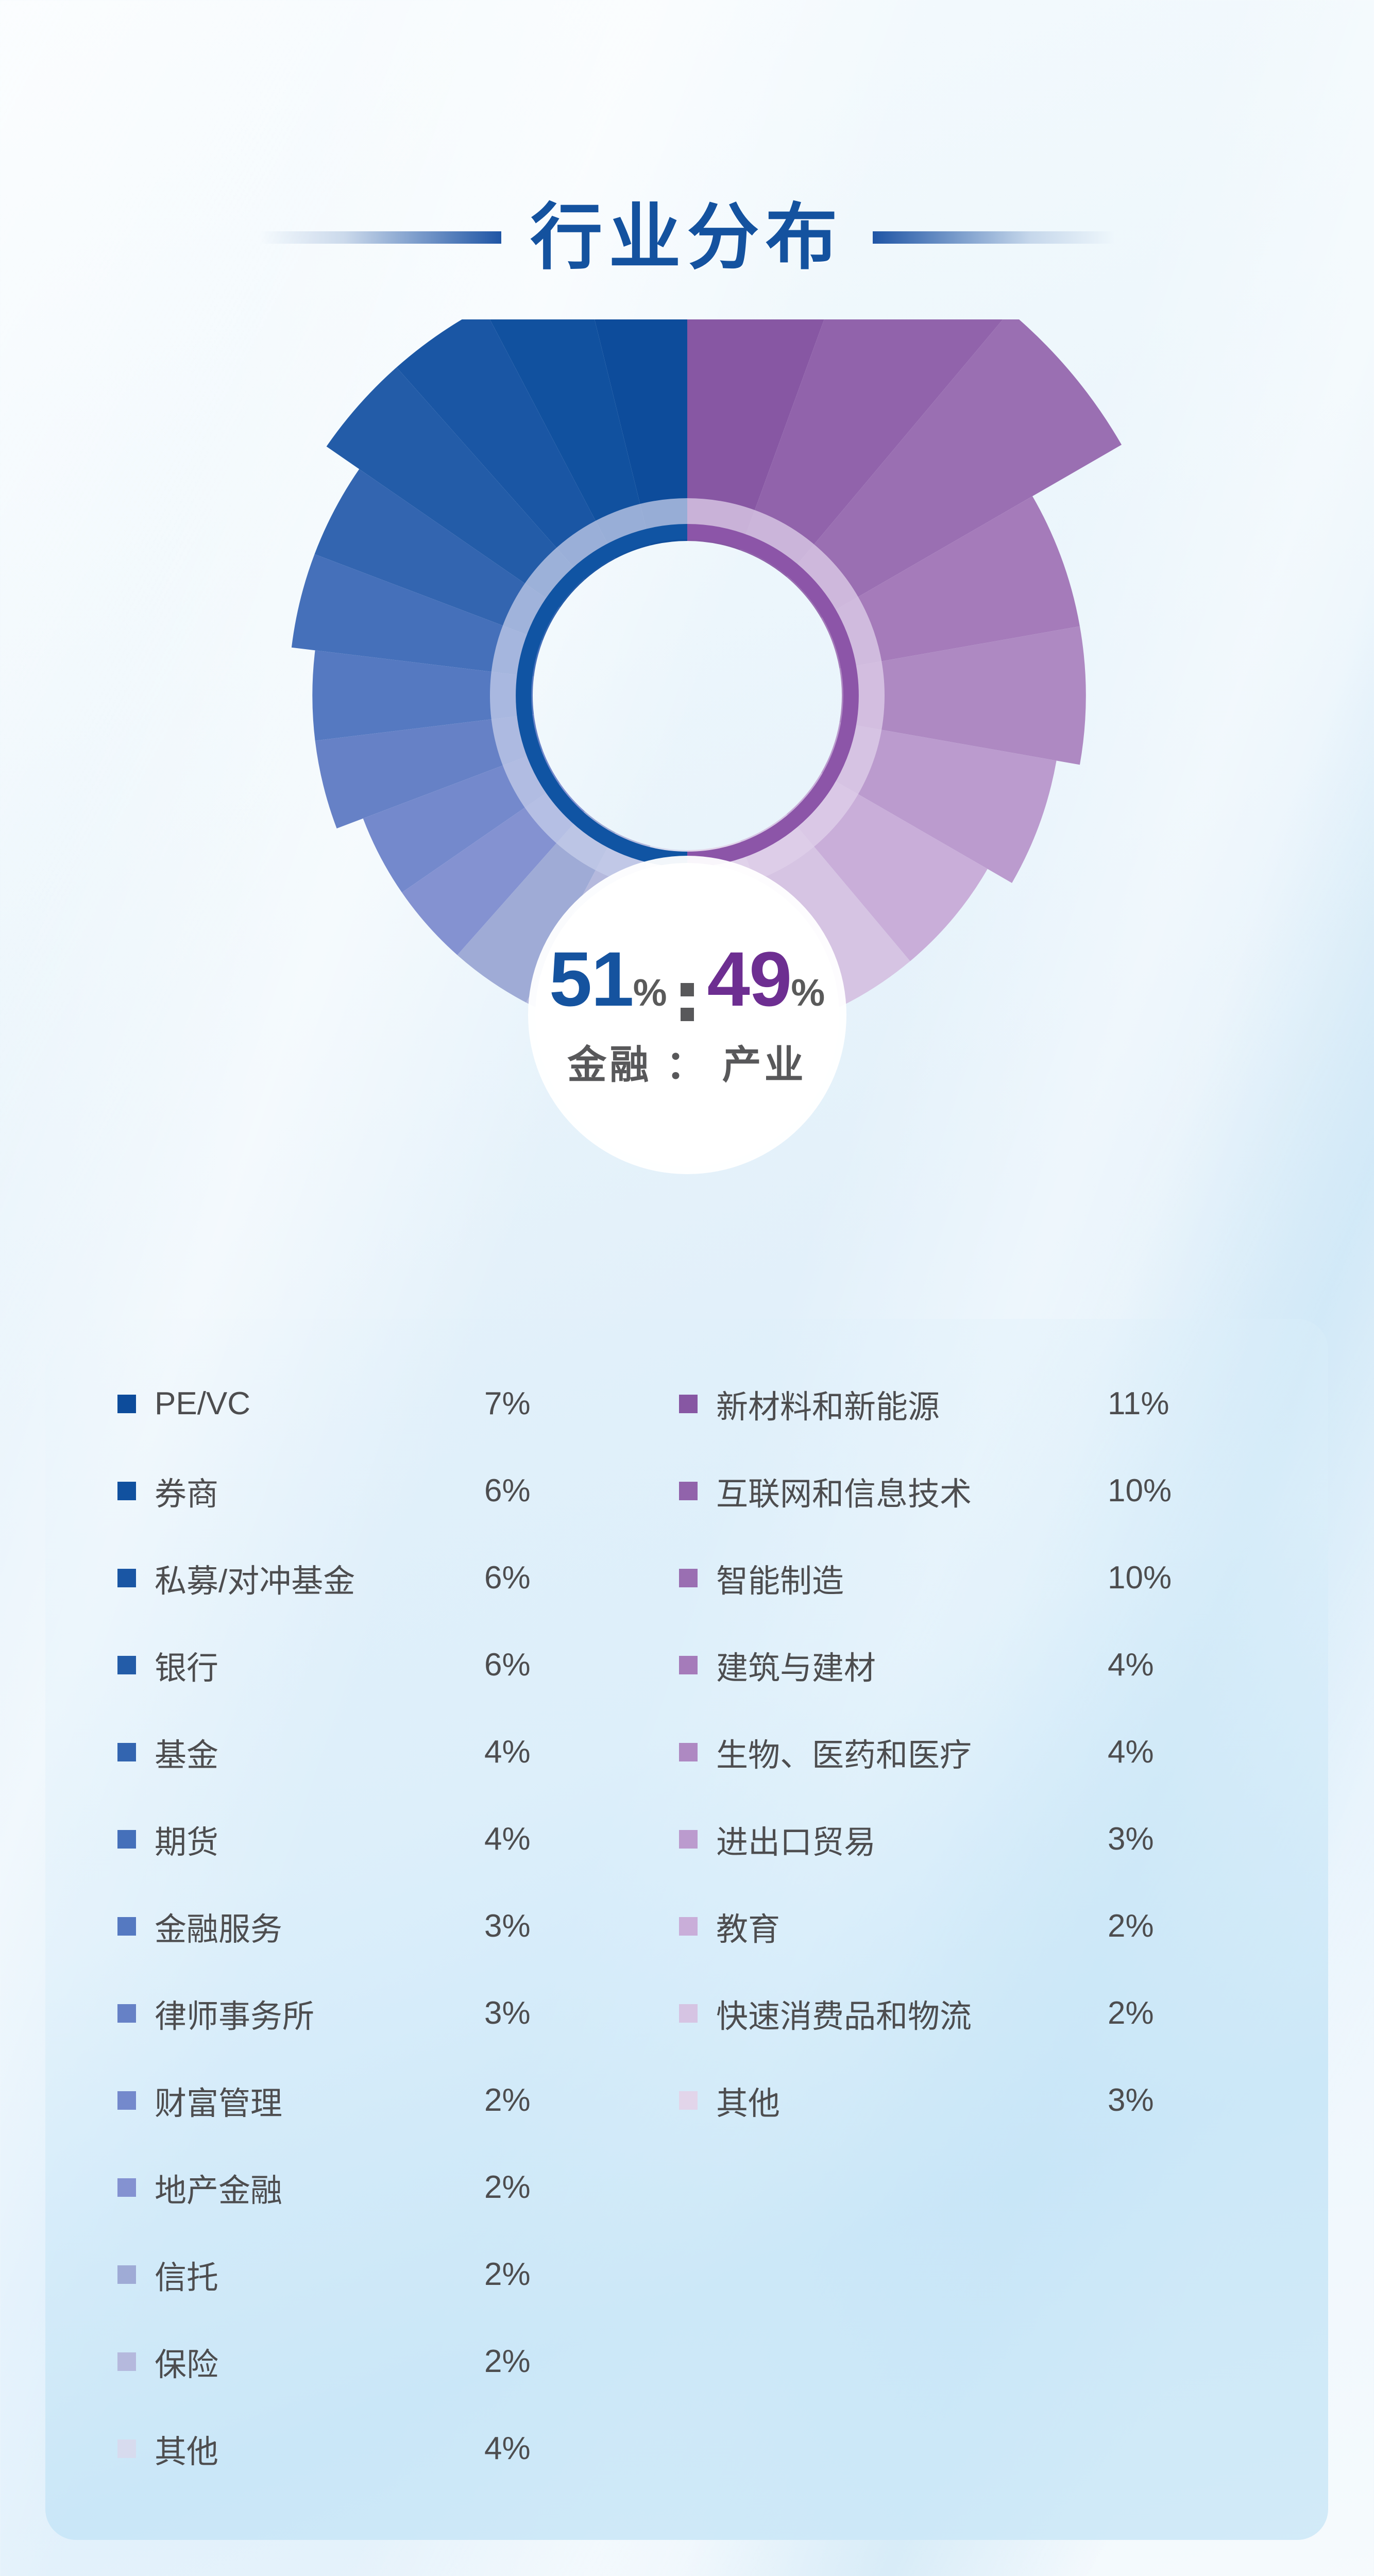 Image resolution: width=1374 pixels, height=2576 pixels. I want to click on legend-item-label: 进出口贸易, so click(796, 1842).